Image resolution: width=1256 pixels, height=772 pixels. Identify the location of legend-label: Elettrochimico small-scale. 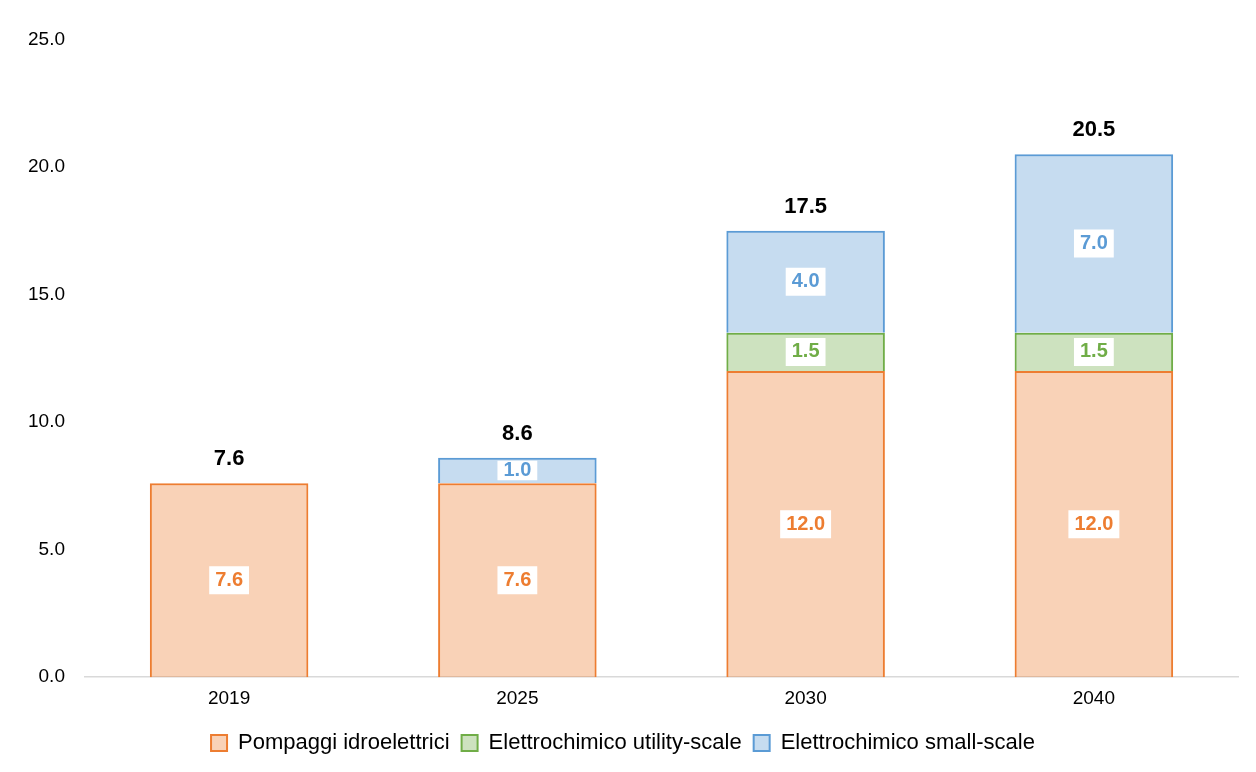
(907, 742).